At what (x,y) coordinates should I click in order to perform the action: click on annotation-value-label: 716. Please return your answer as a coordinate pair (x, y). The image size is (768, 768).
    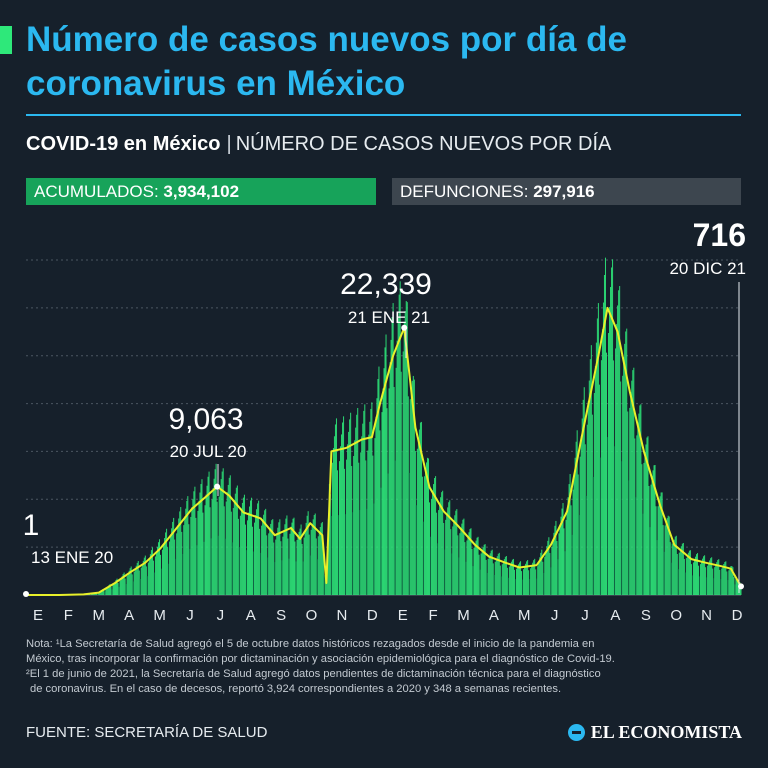
    Looking at the image, I should click on (719, 235).